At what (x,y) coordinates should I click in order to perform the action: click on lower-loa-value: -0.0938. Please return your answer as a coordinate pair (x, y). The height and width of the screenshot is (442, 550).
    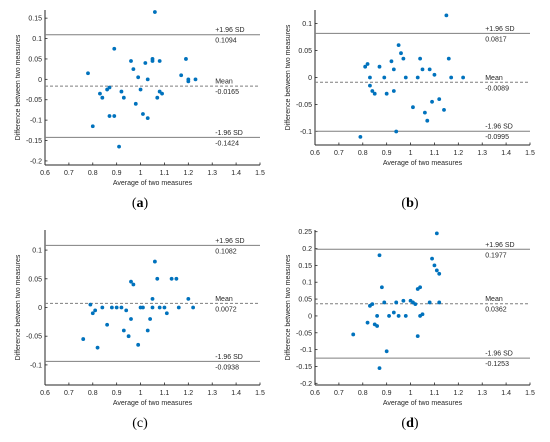
    Looking at the image, I should click on (227, 367).